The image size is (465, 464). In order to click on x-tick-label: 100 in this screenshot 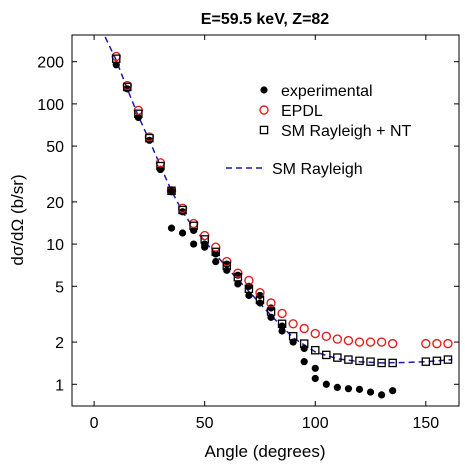, I will do `click(315, 423)`.